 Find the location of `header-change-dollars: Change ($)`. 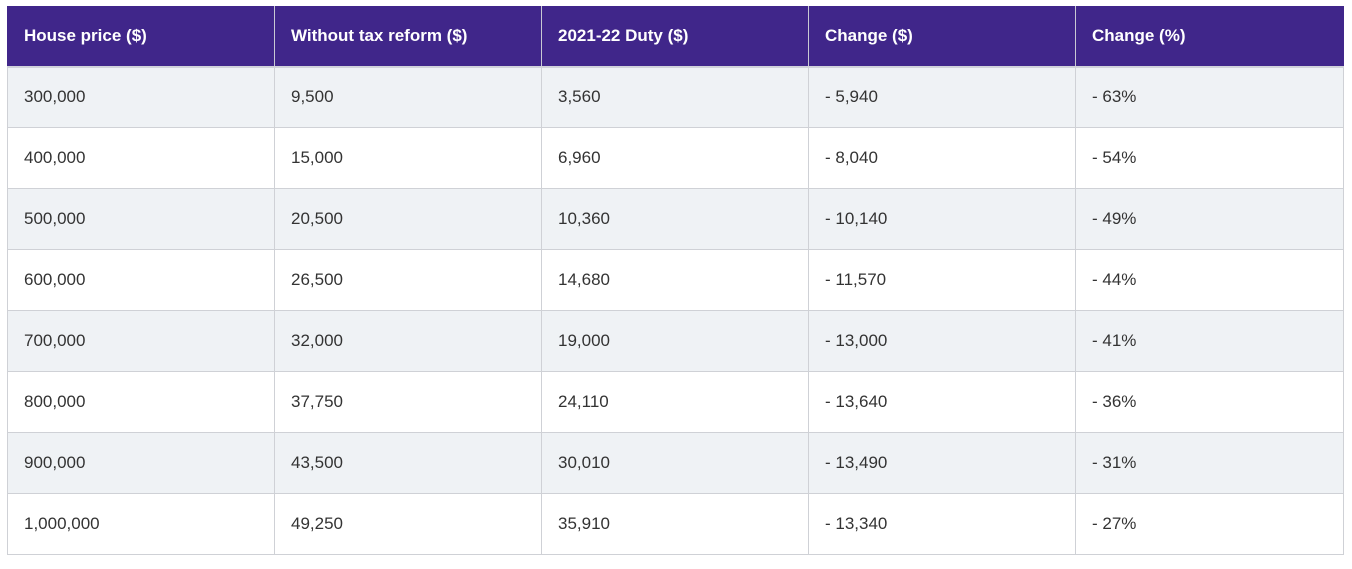

header-change-dollars: Change ($) is located at coordinates (942, 36).